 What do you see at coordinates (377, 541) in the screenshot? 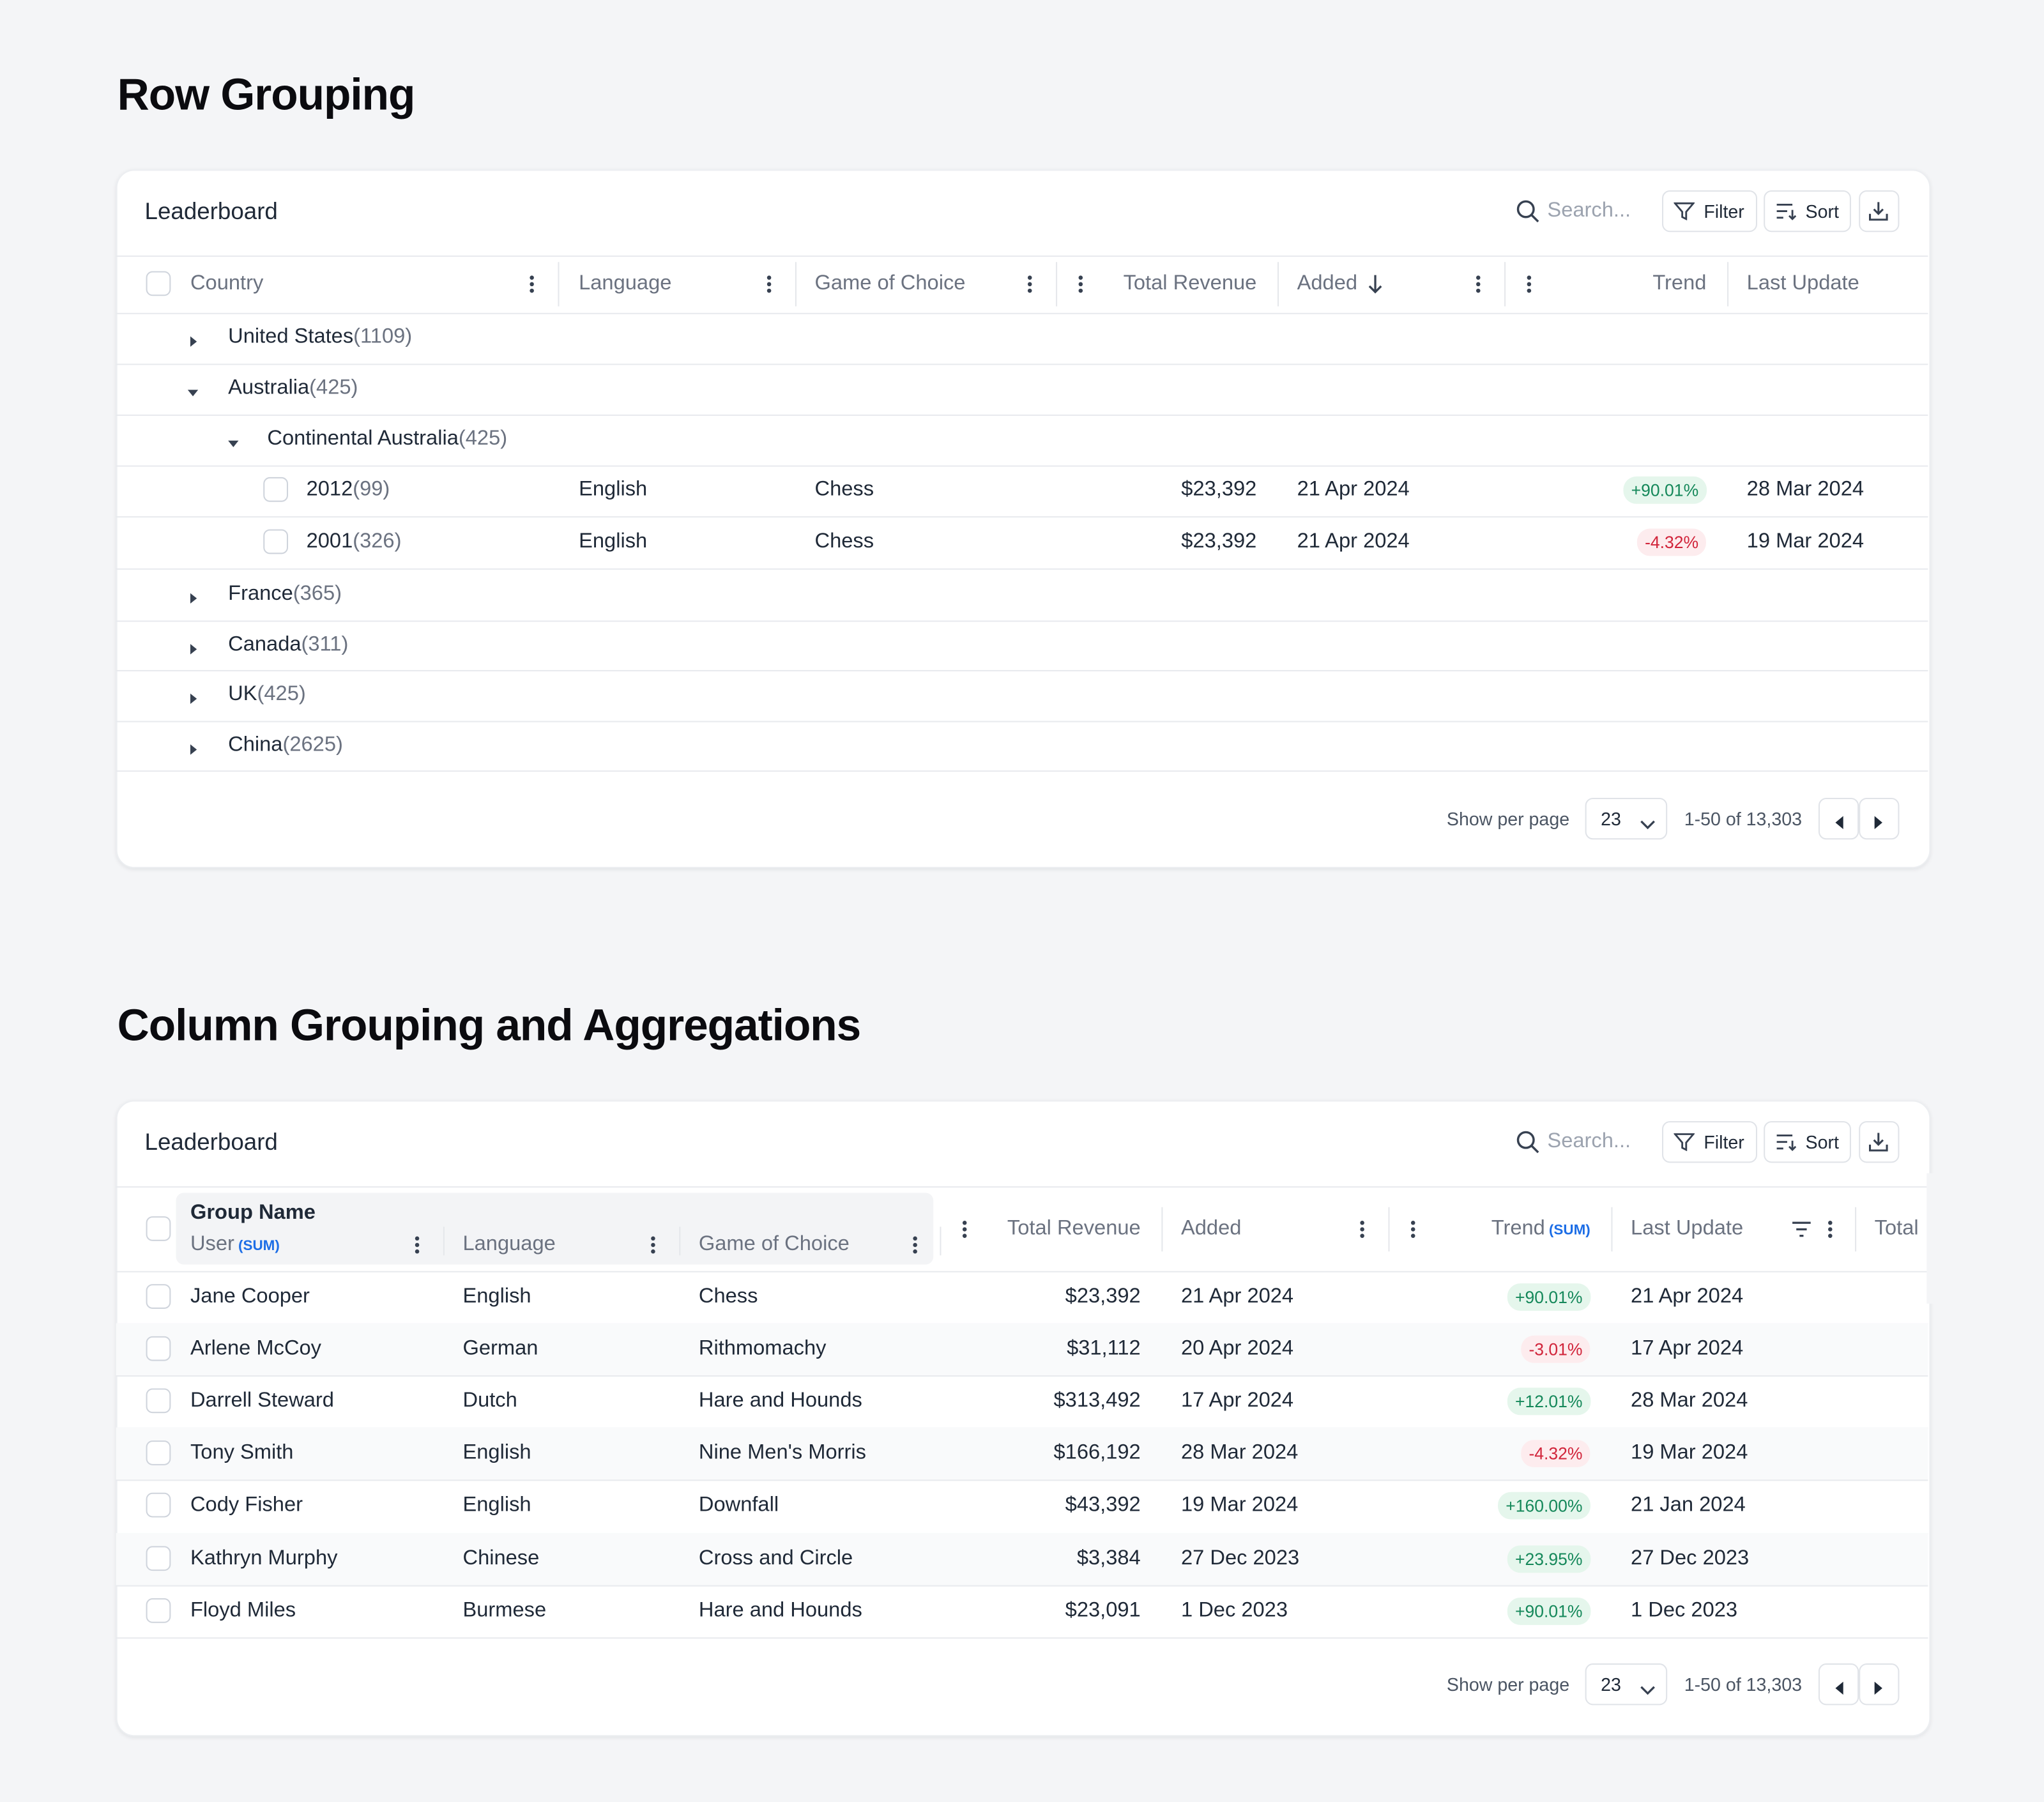
I see `row-count: (326)` at bounding box center [377, 541].